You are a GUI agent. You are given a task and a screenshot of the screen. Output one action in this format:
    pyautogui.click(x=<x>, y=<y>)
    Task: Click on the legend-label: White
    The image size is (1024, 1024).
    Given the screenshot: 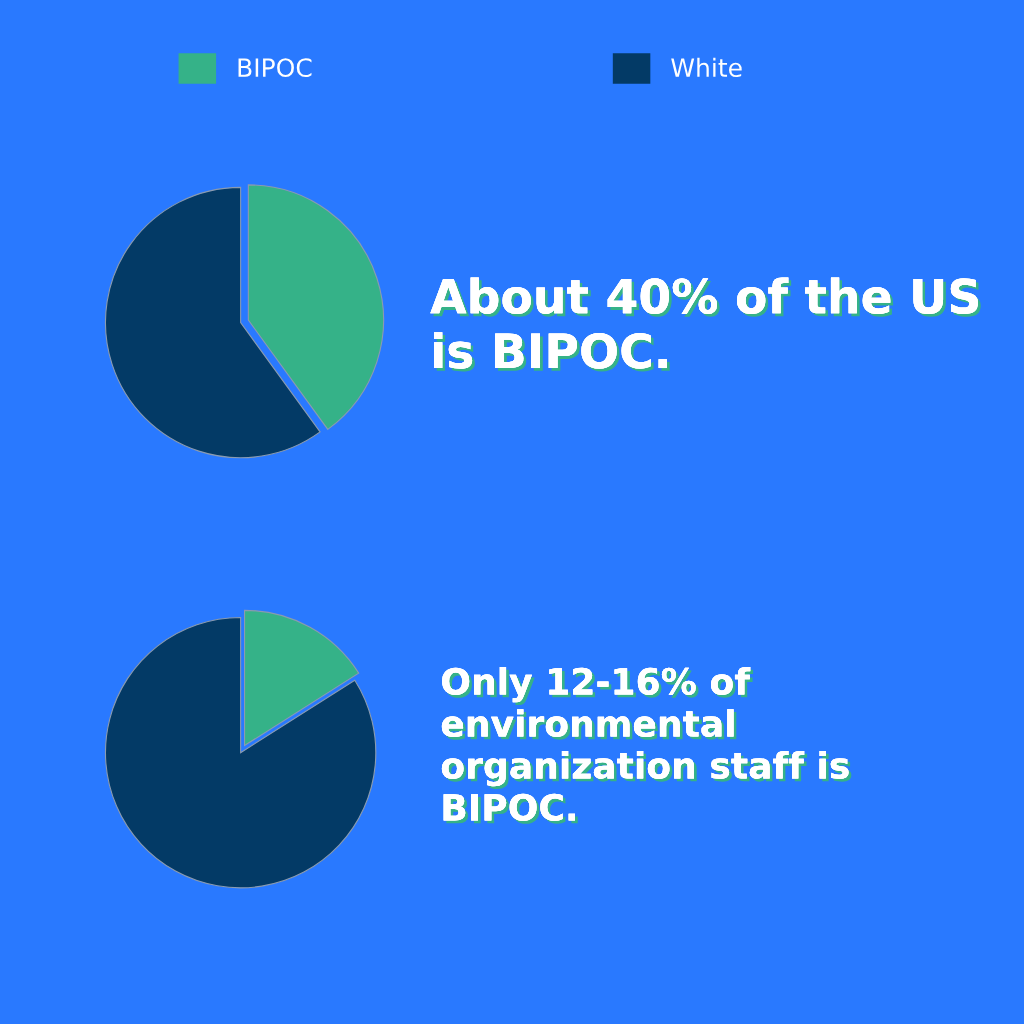 What is the action you would take?
    pyautogui.click(x=706, y=67)
    